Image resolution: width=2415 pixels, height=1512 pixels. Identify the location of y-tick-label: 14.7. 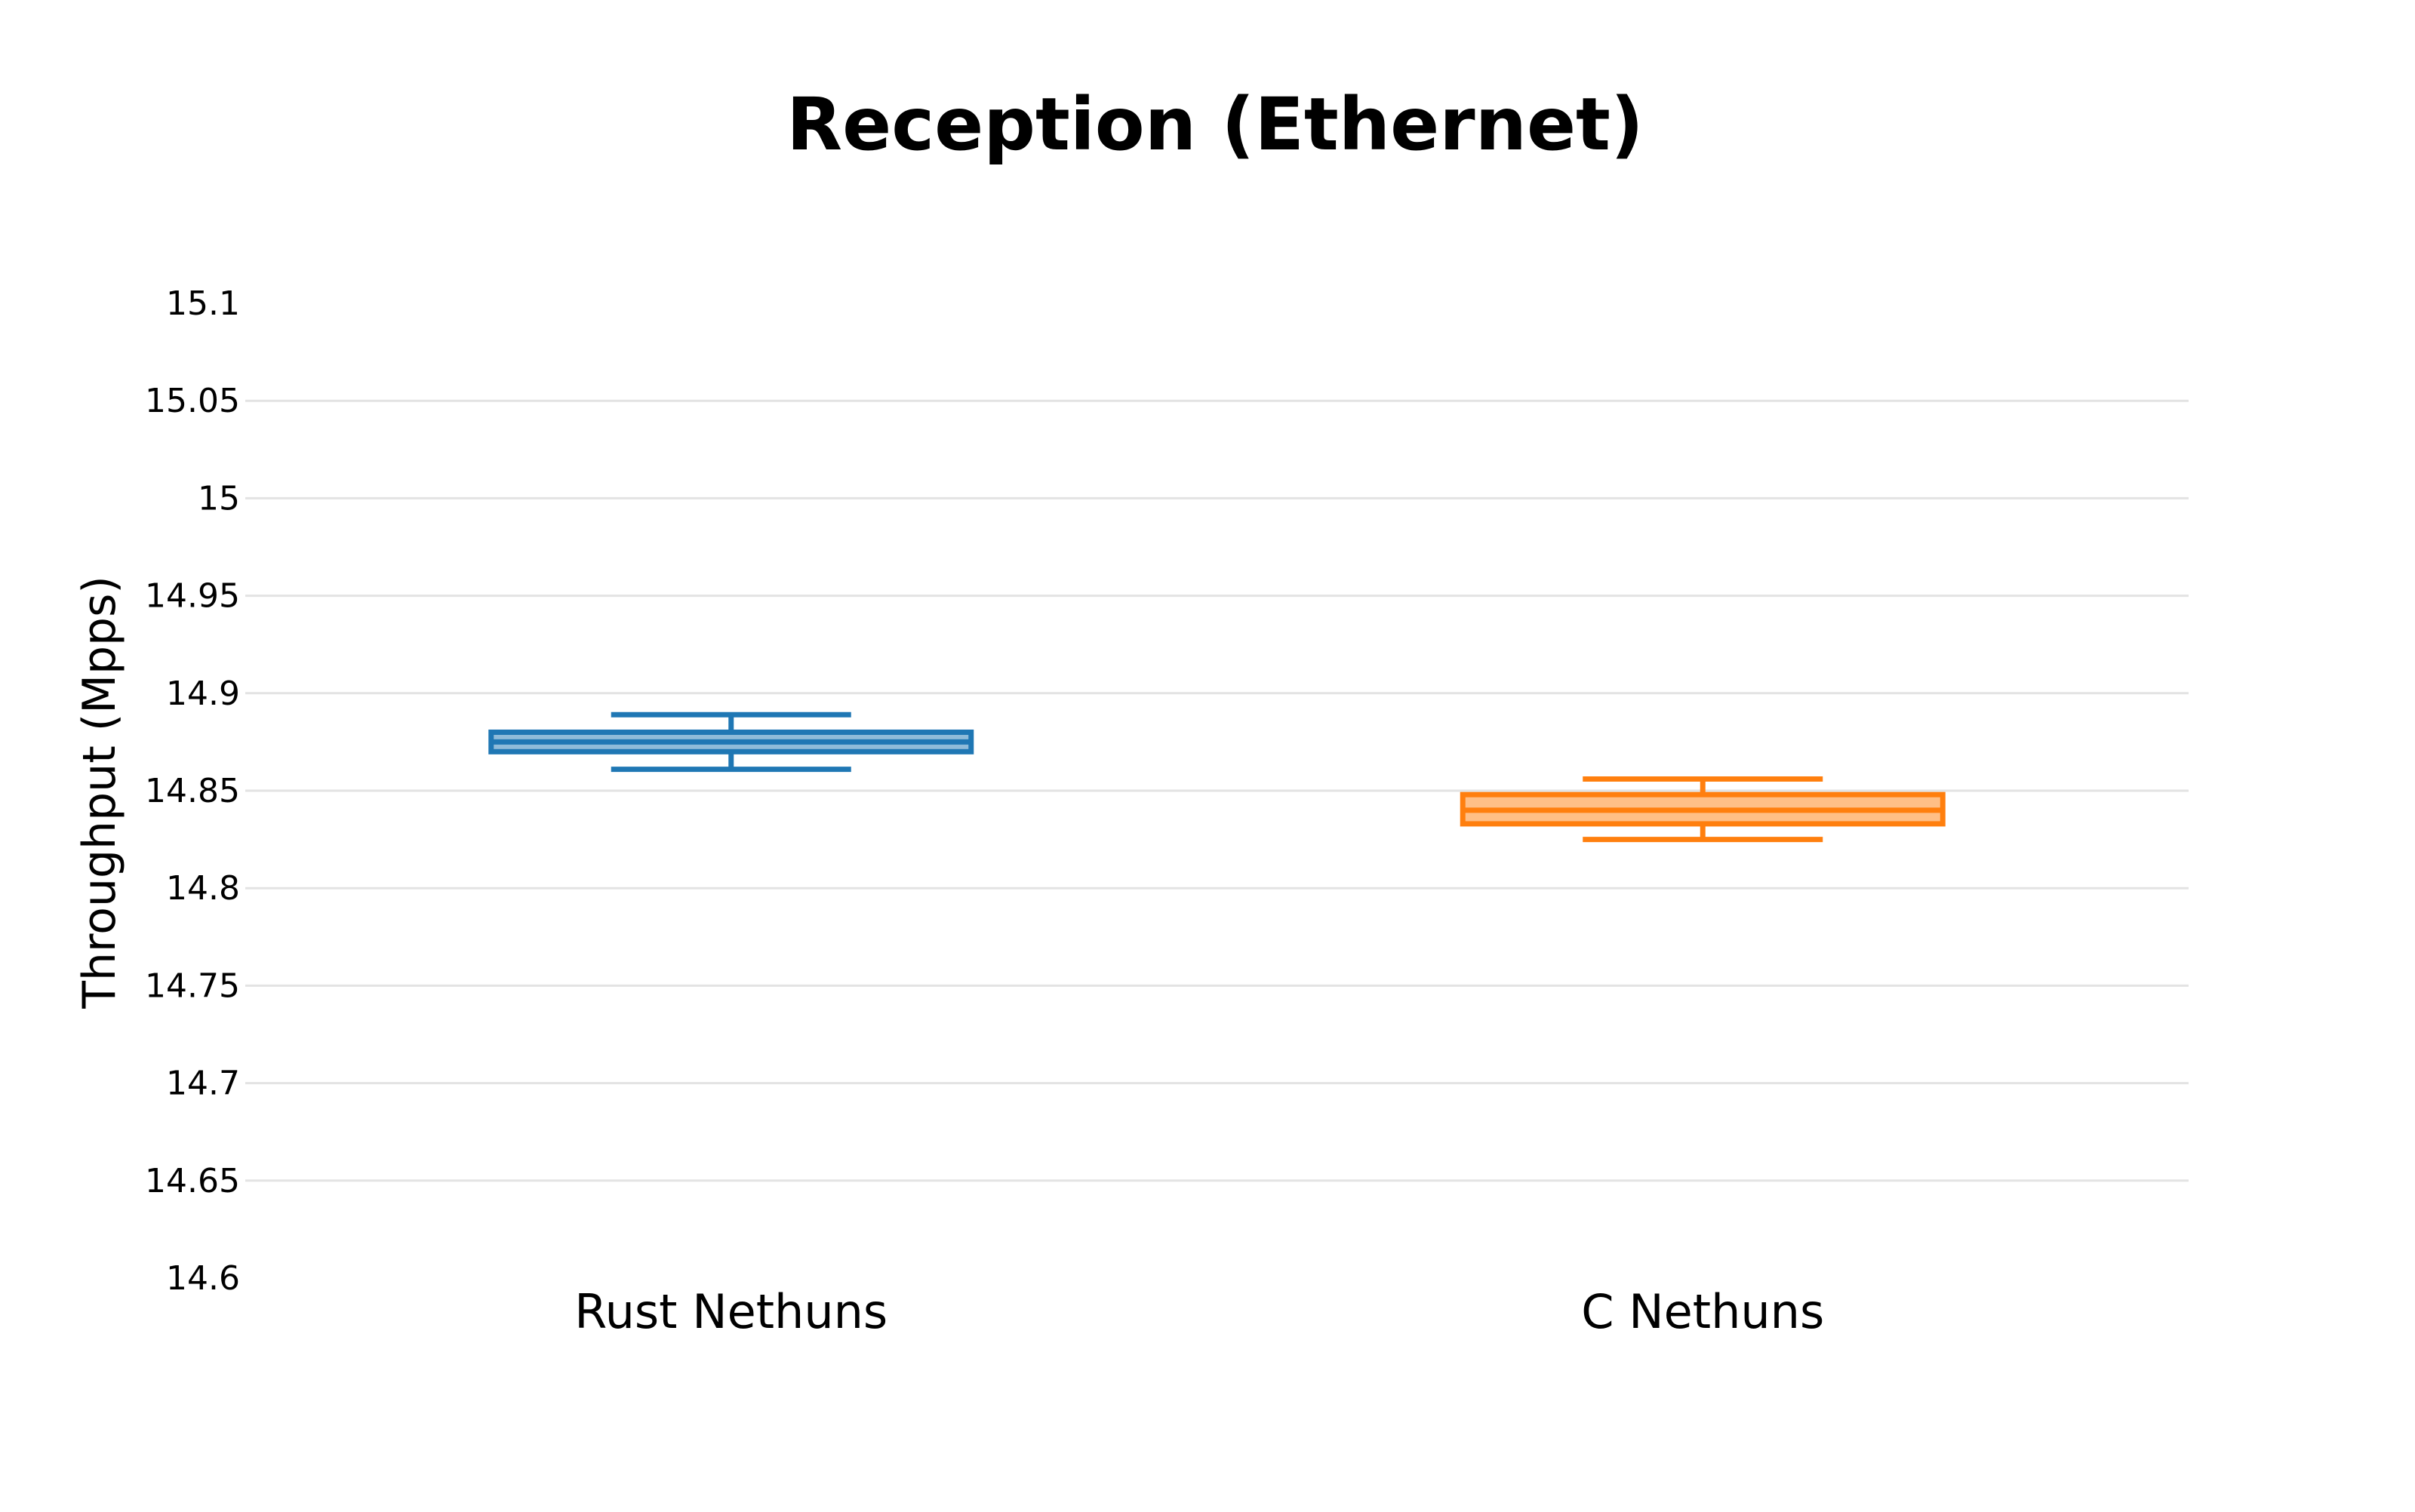
(203, 1084).